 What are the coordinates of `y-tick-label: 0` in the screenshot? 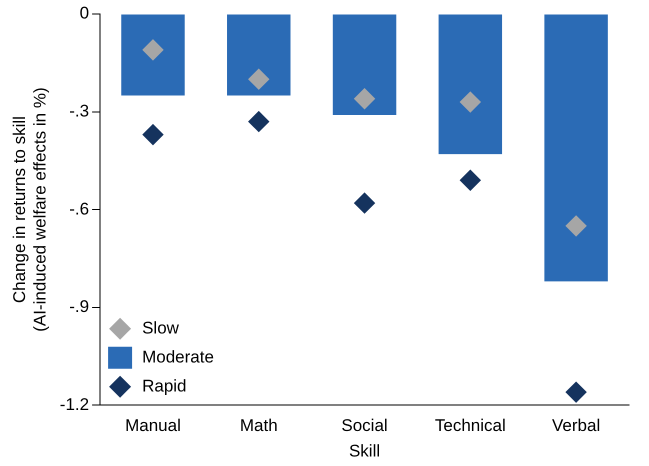 It's located at (85, 13).